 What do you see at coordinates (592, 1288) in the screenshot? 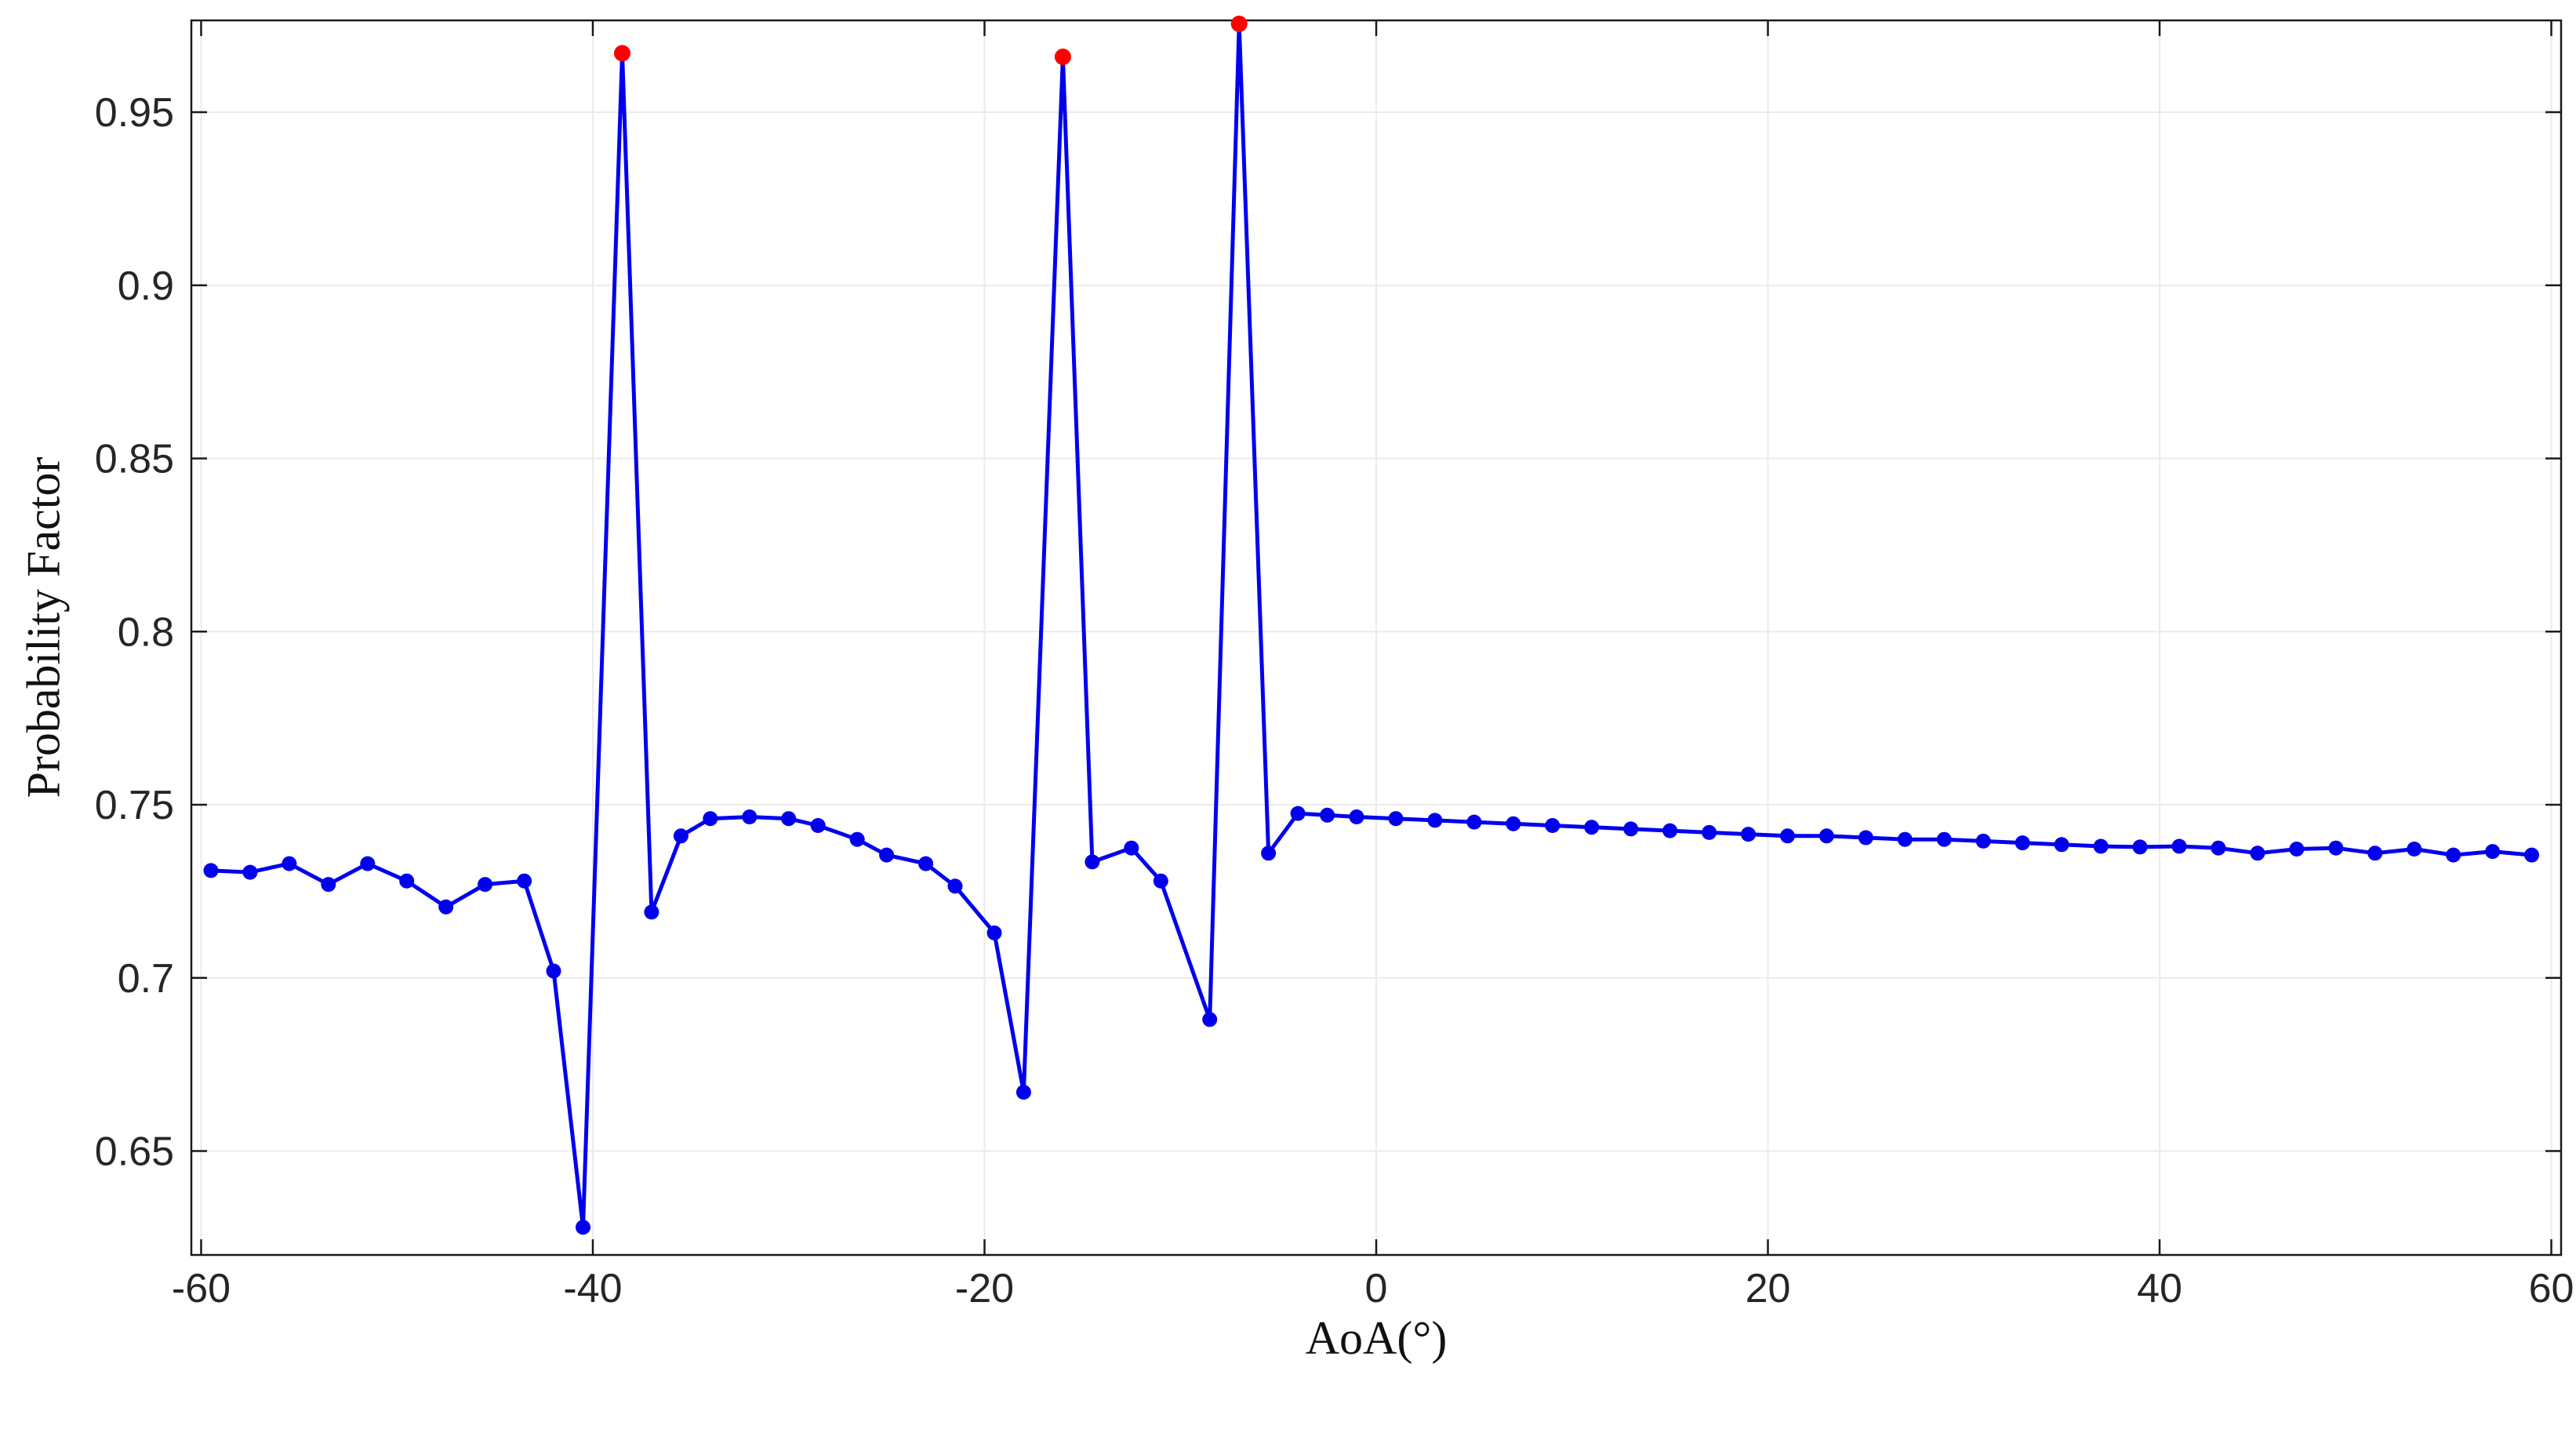
I see `x-tick-label: -40` at bounding box center [592, 1288].